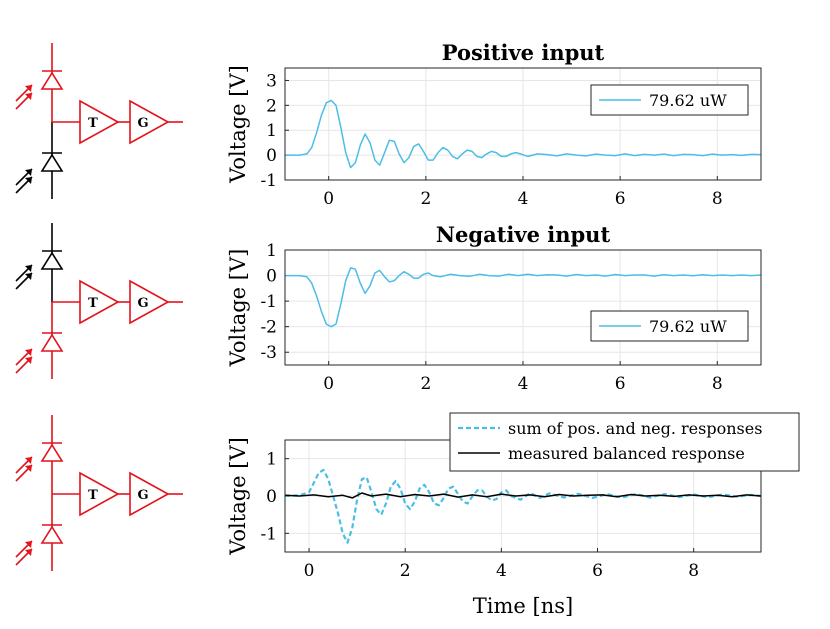  What do you see at coordinates (268, 328) in the screenshot?
I see `y-tick-label: -2` at bounding box center [268, 328].